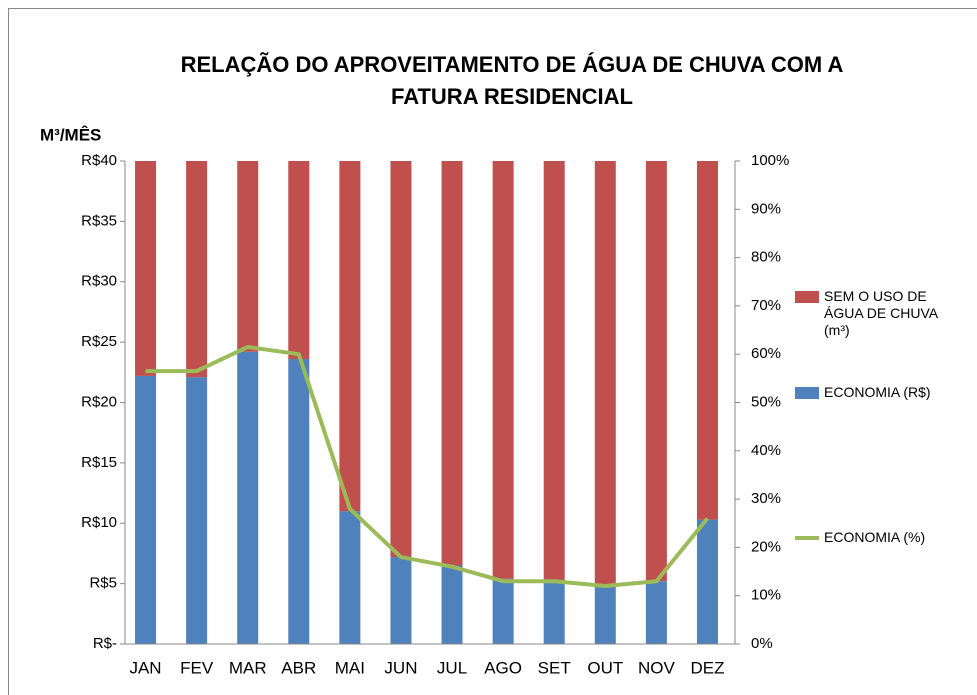 The width and height of the screenshot is (977, 695). What do you see at coordinates (99, 281) in the screenshot?
I see `y-tick-label: R$30` at bounding box center [99, 281].